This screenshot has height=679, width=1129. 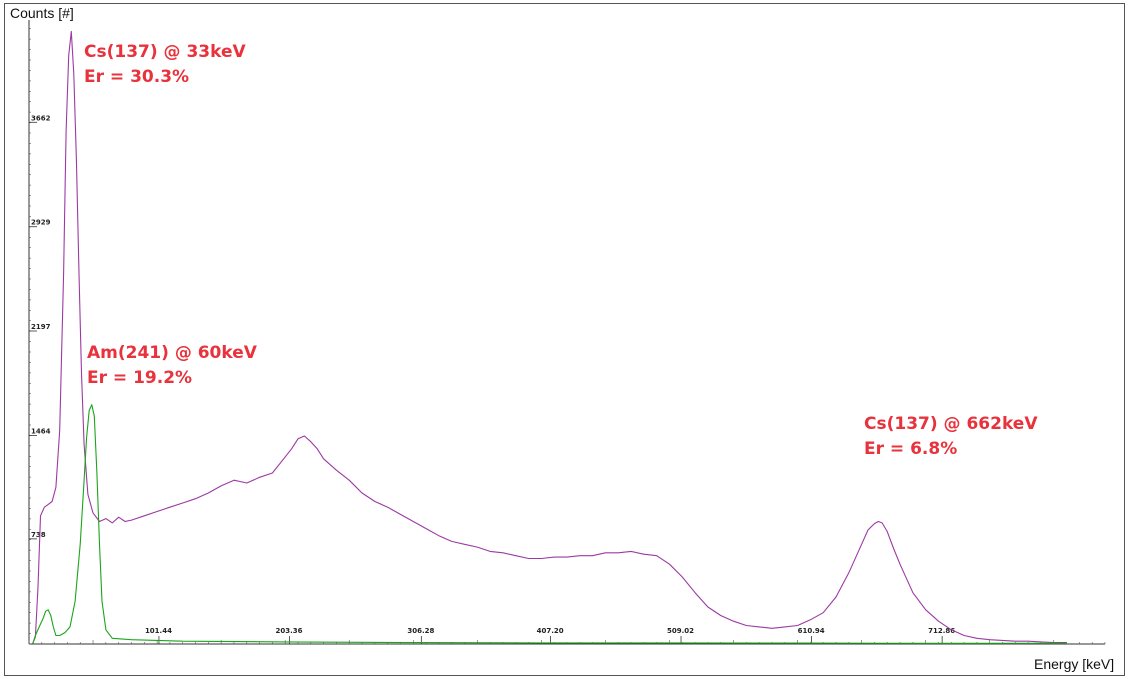 I want to click on x-tick-label: 306.28, so click(x=420, y=631).